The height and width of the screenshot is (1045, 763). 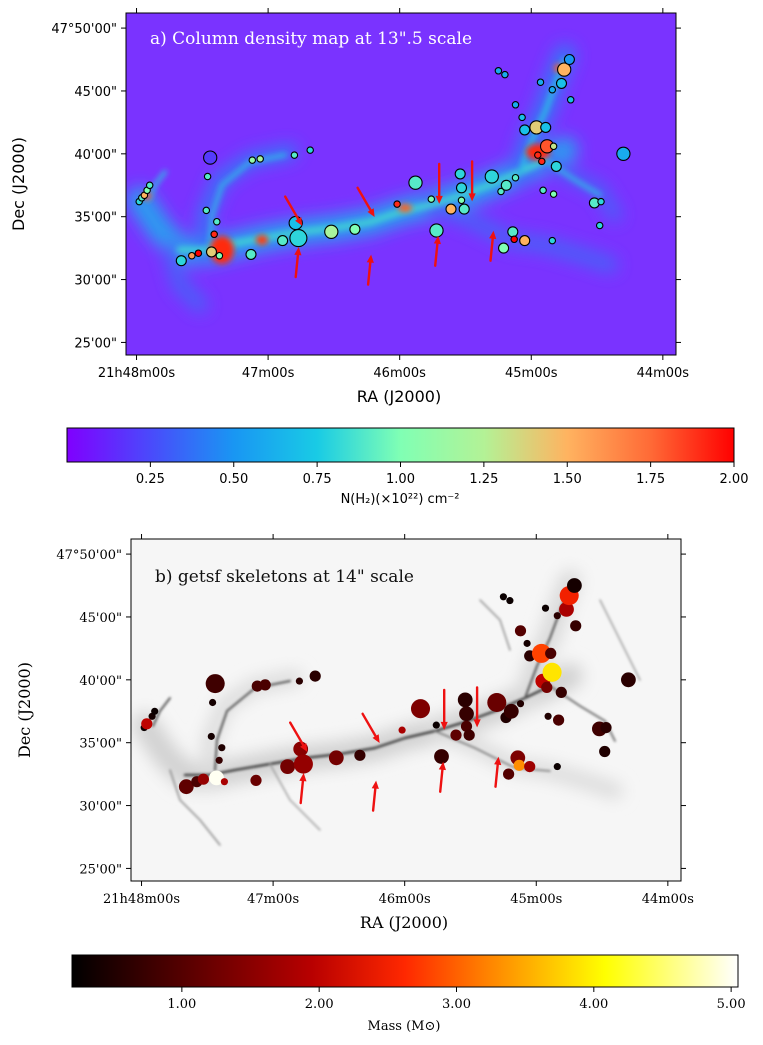 What do you see at coordinates (399, 396) in the screenshot?
I see `panel-a-xlabel: RA (J2000)` at bounding box center [399, 396].